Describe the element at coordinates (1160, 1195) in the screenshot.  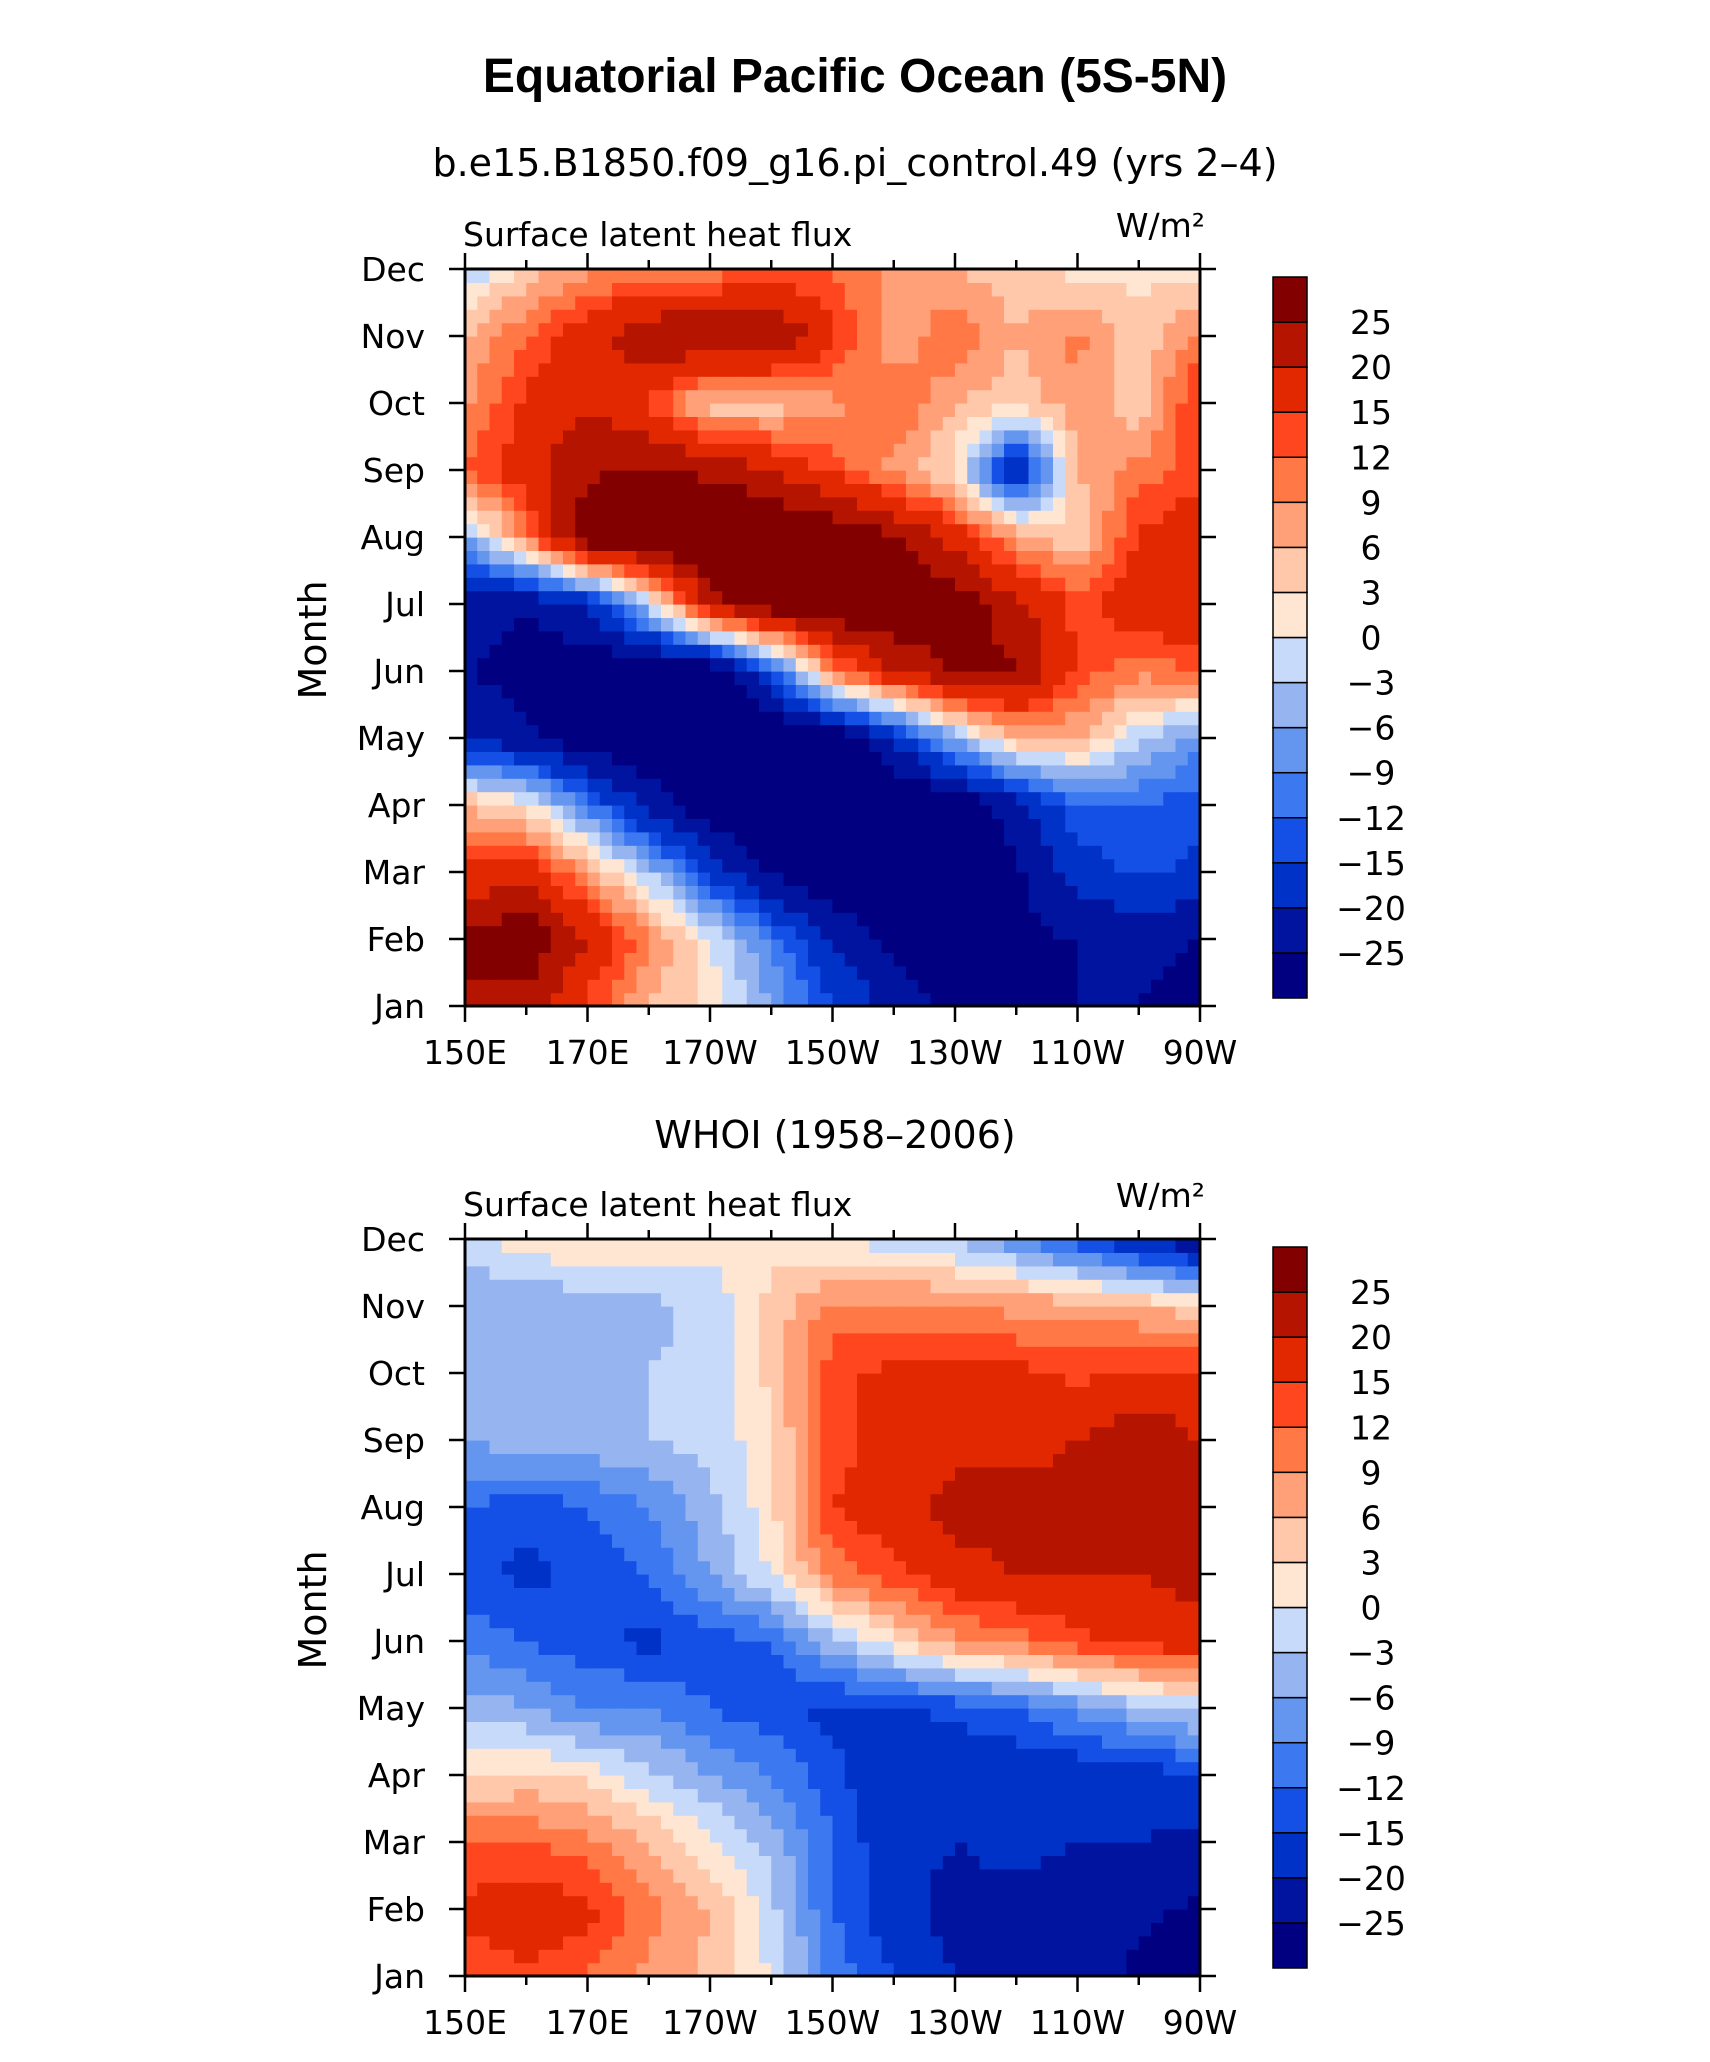
I see `panel-obs-right-label: W/m²` at that location.